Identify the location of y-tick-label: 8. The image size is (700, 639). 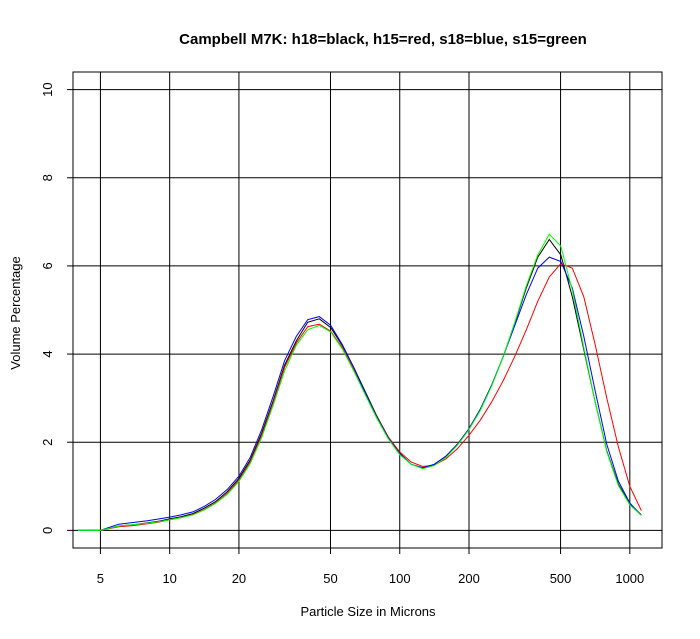
(47, 177).